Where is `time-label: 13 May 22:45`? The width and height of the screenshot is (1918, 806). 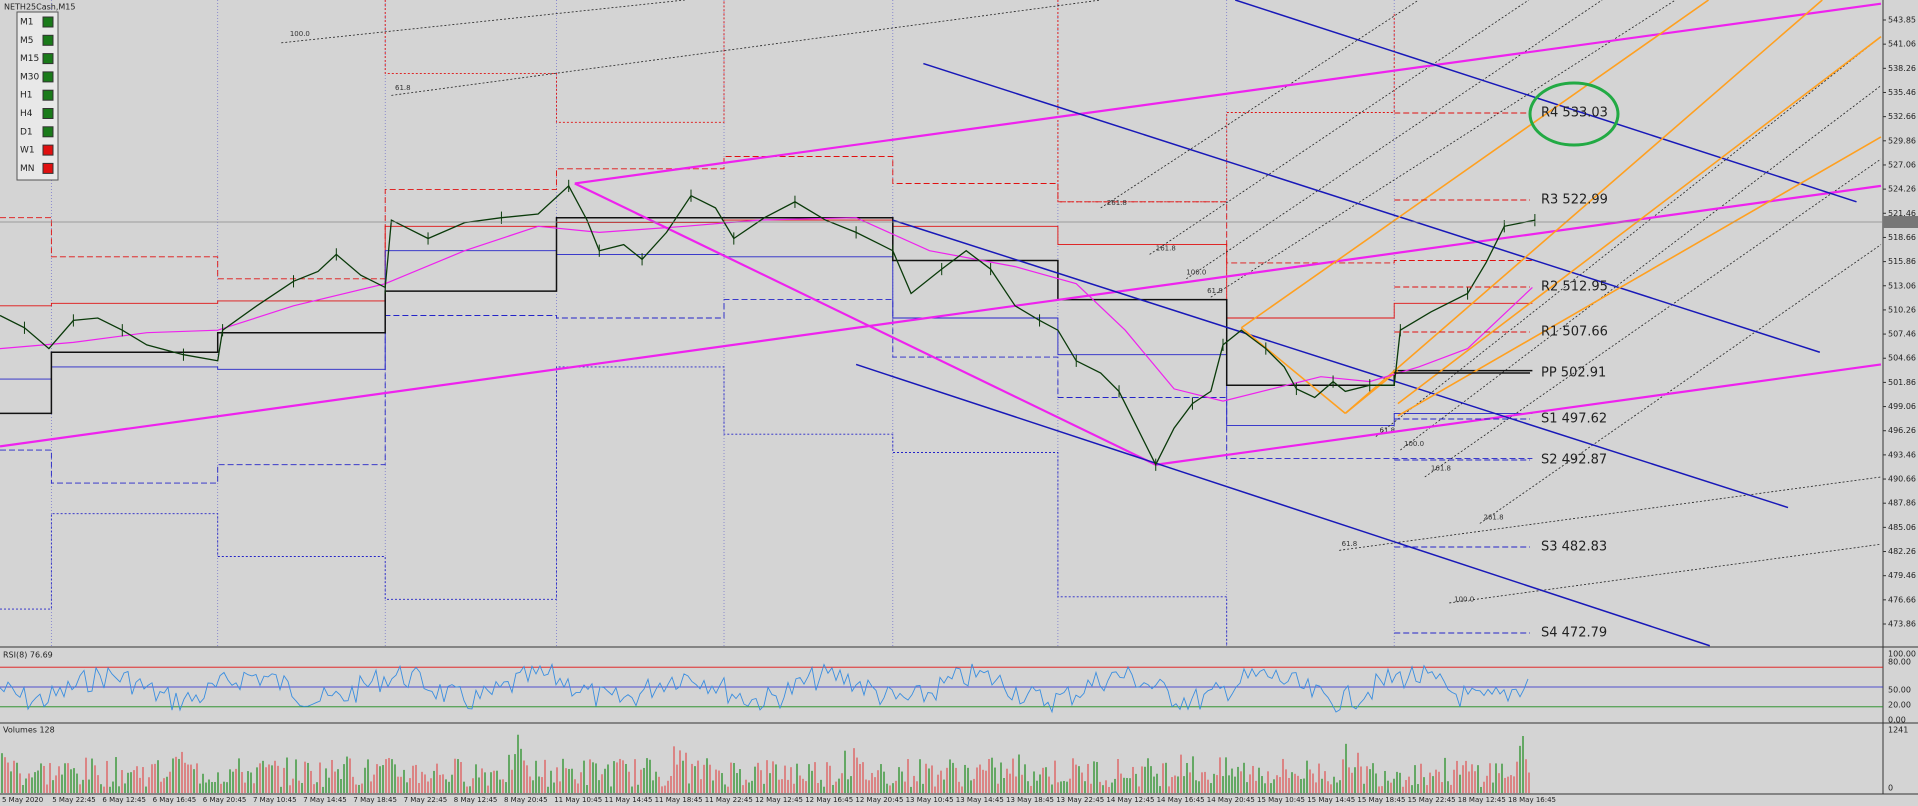
time-label: 13 May 22:45 is located at coordinates (1080, 800).